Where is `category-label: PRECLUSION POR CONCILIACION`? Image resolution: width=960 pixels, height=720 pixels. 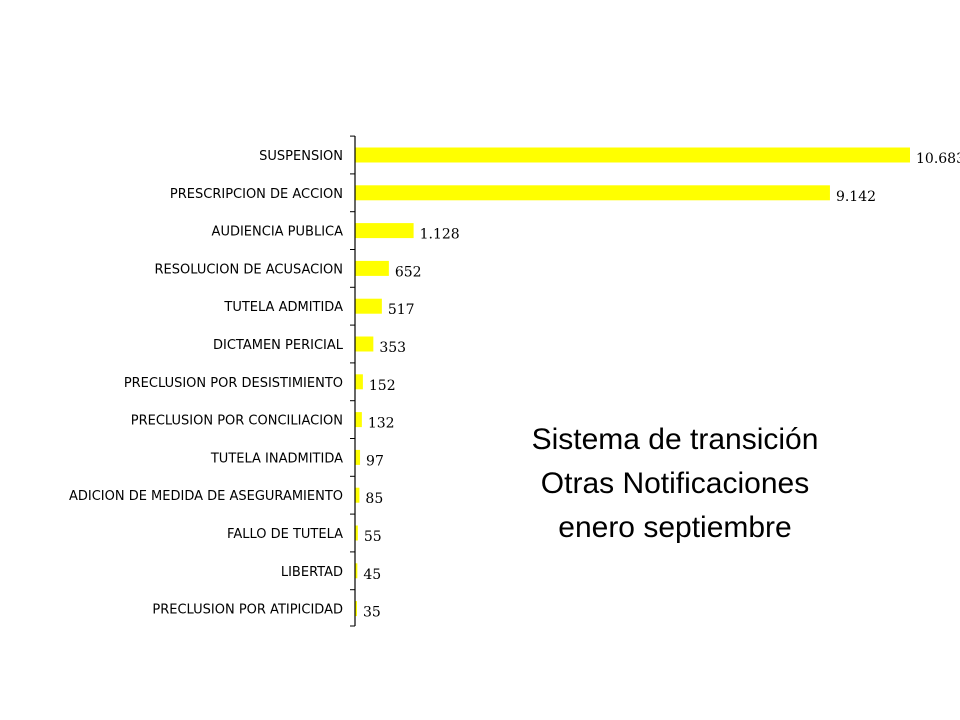
category-label: PRECLUSION POR CONCILIACION is located at coordinates (237, 421).